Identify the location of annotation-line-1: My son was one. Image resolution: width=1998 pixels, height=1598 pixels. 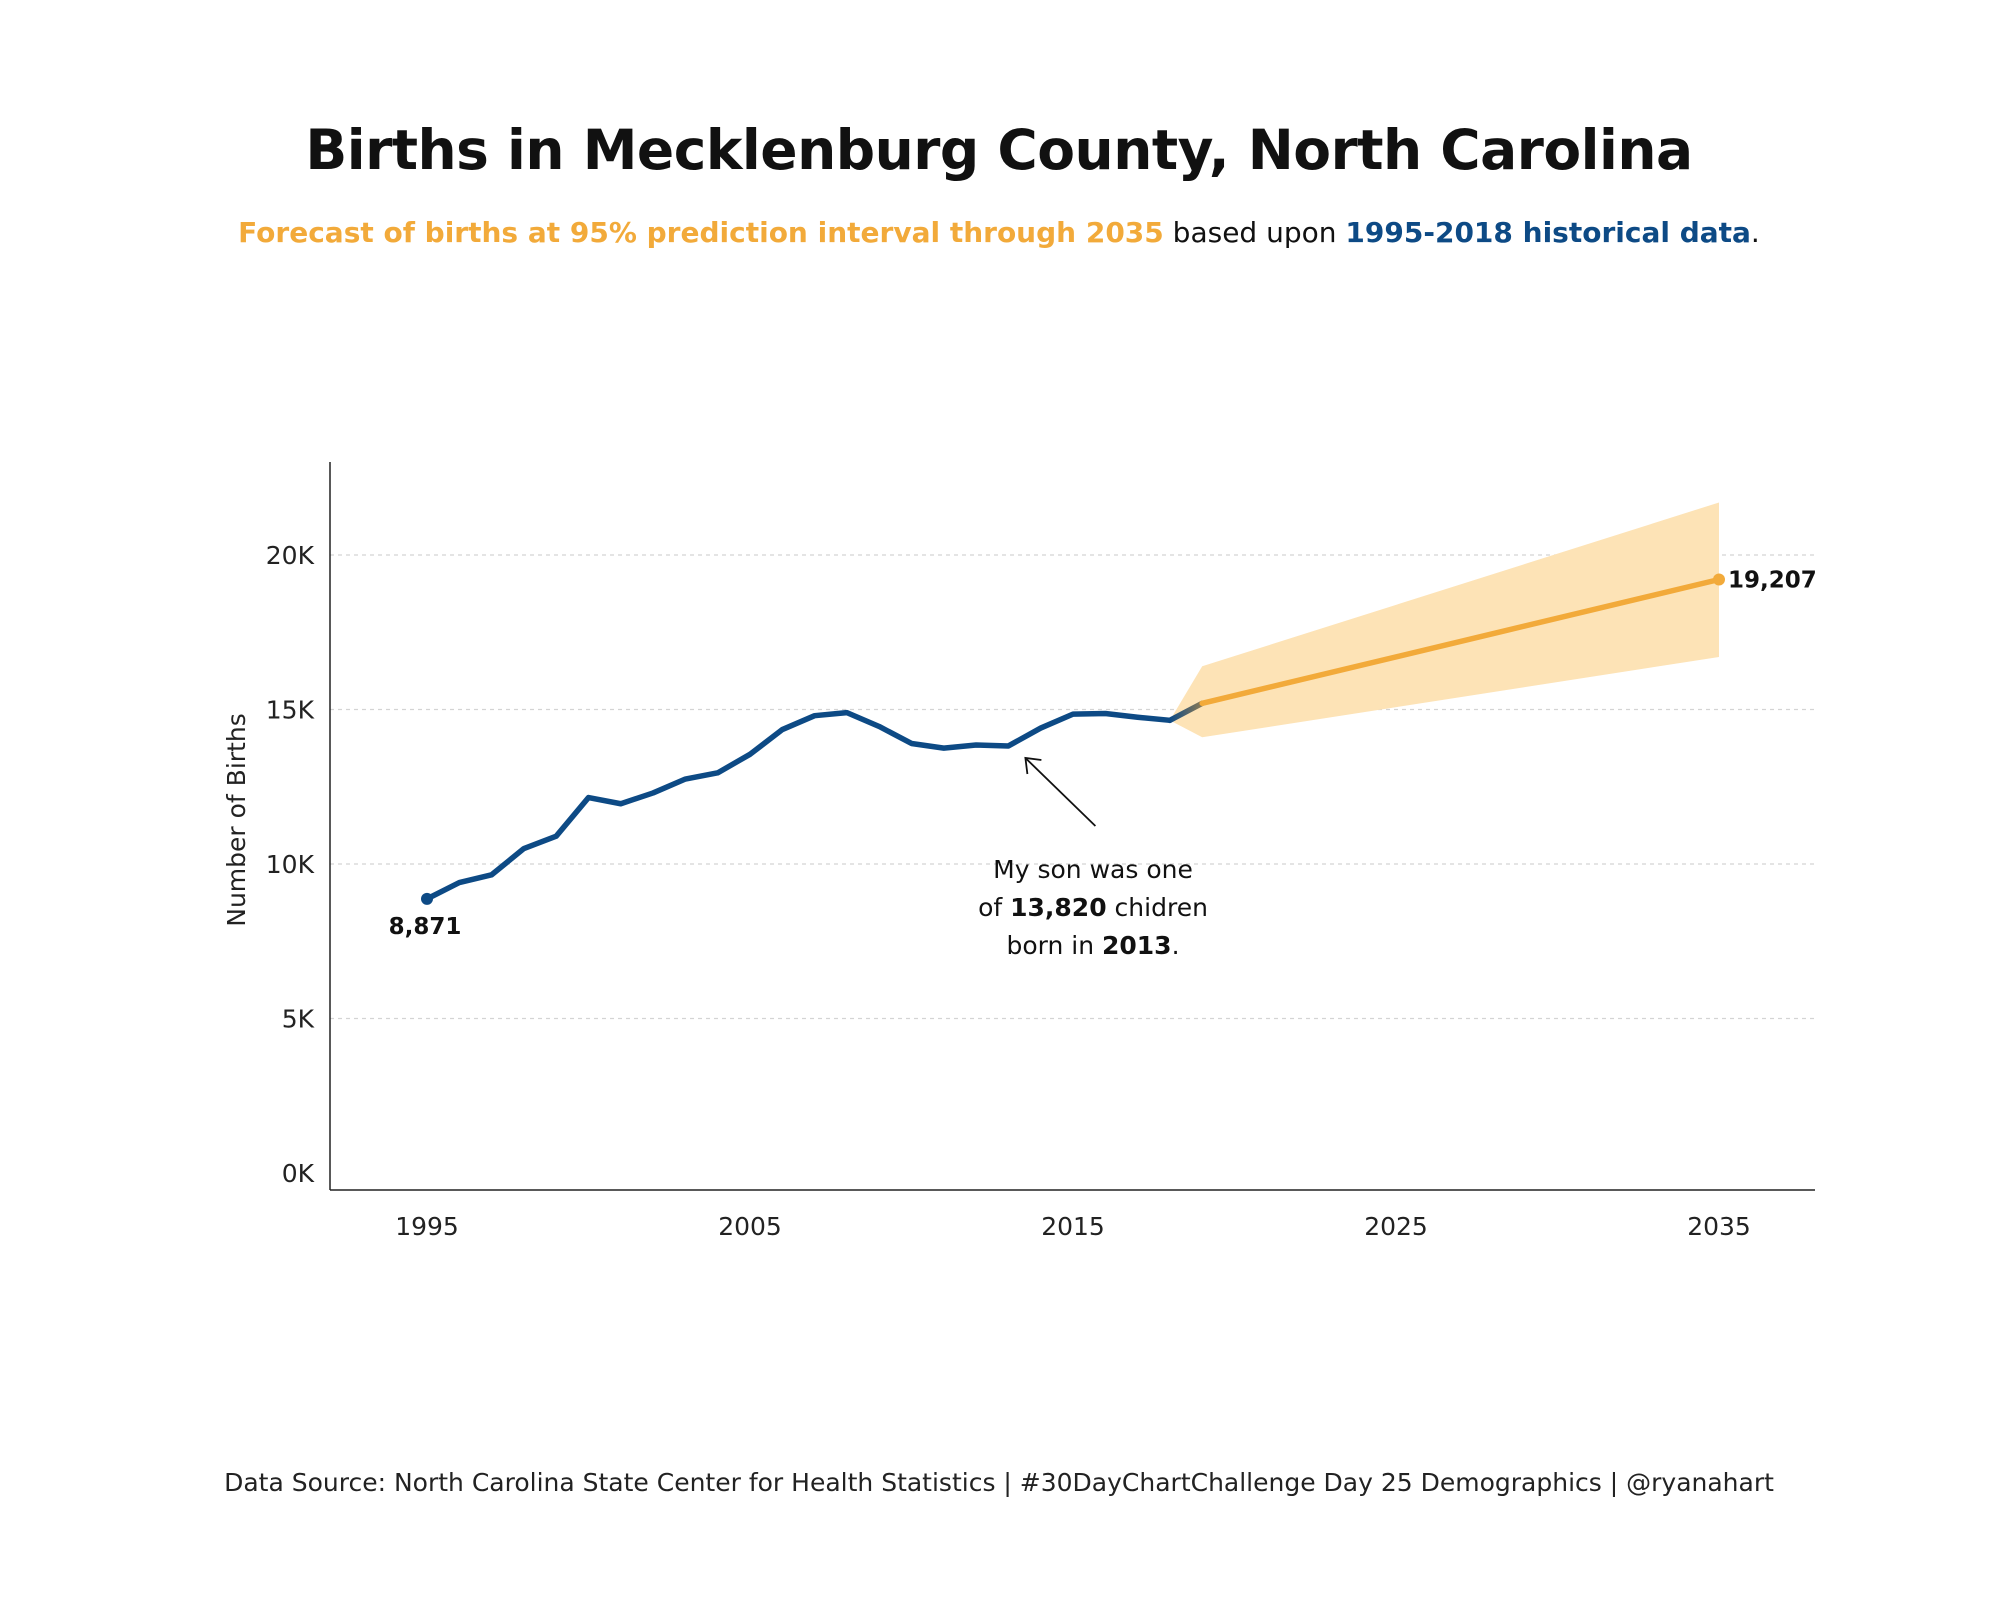
(1093, 869).